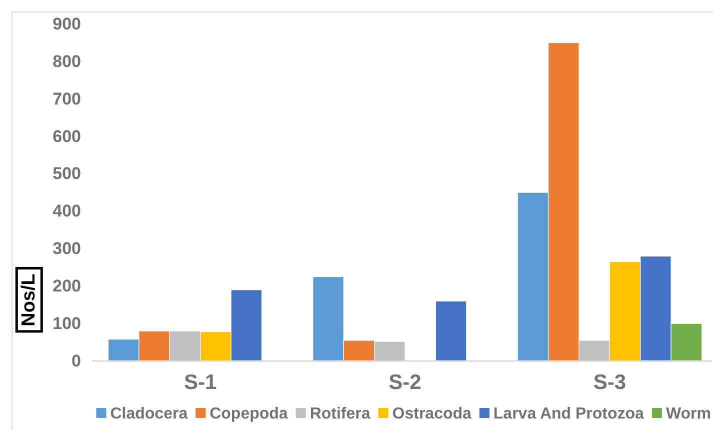  Describe the element at coordinates (66, 211) in the screenshot. I see `y-tick-label: 400` at that location.